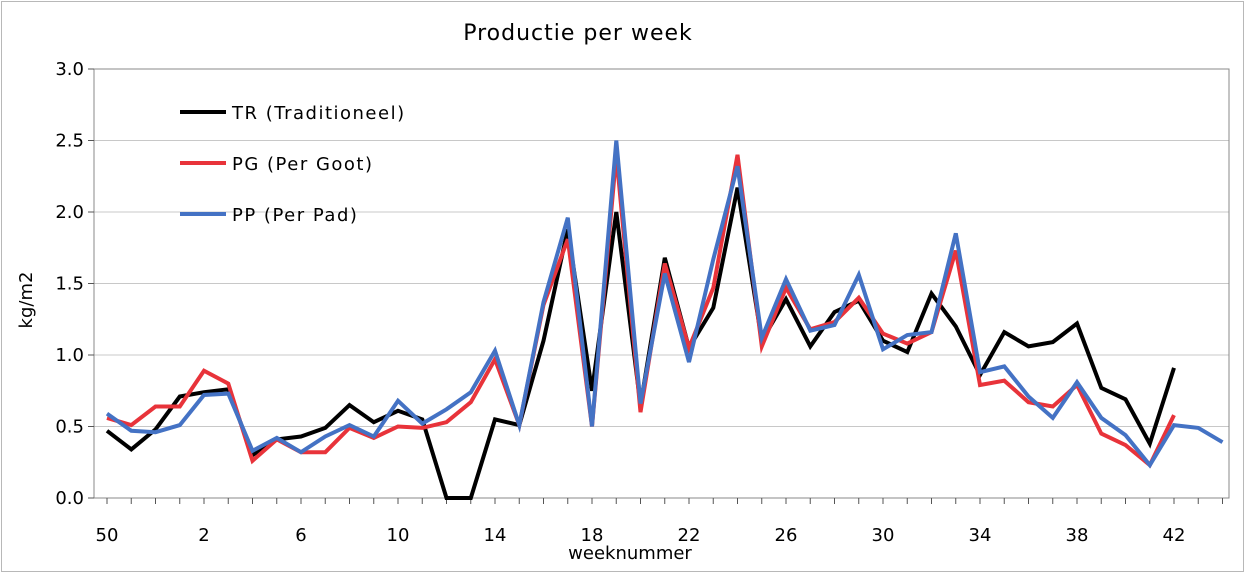 The height and width of the screenshot is (573, 1245). What do you see at coordinates (107, 535) in the screenshot?
I see `x-tick-label: 50` at bounding box center [107, 535].